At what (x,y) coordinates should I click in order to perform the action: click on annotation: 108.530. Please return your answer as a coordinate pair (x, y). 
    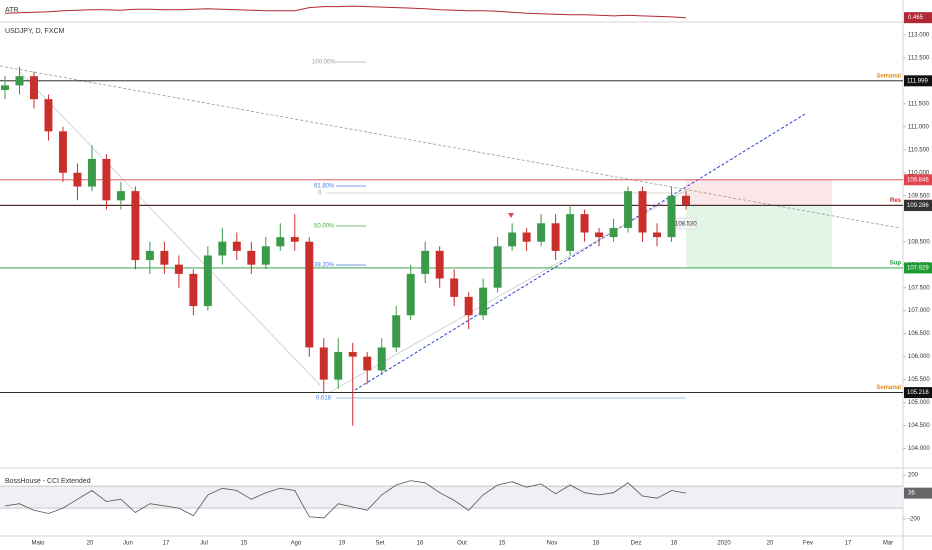
    Looking at the image, I should click on (686, 225).